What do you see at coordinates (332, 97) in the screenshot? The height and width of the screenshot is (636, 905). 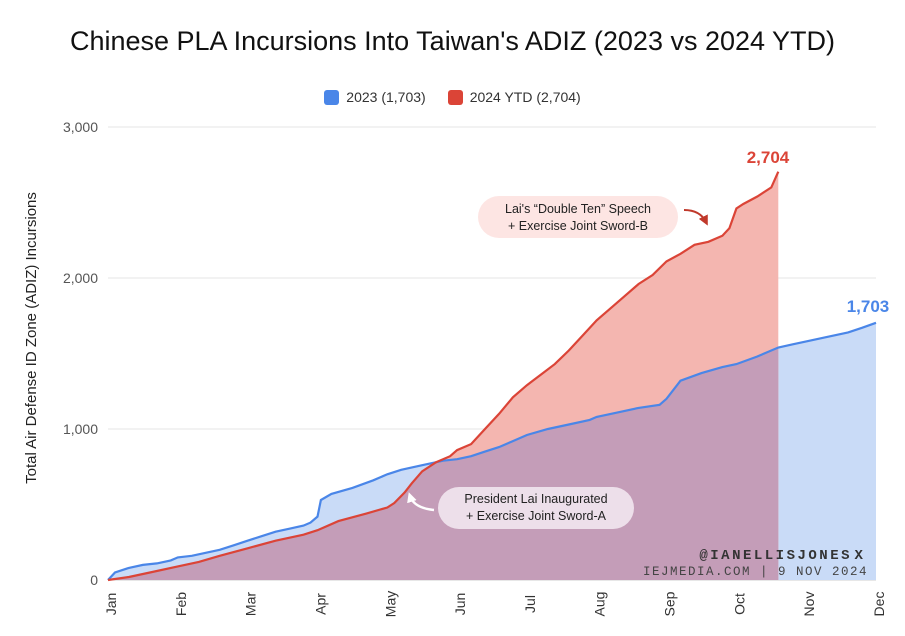 I see `legend-swatch-2023` at bounding box center [332, 97].